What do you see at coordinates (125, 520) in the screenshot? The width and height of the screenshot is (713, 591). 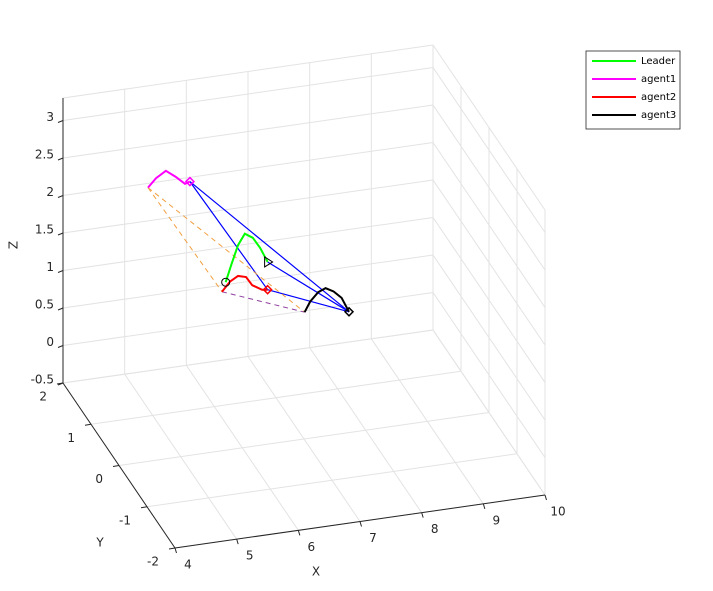 I see `y-tick-label: -1` at bounding box center [125, 520].